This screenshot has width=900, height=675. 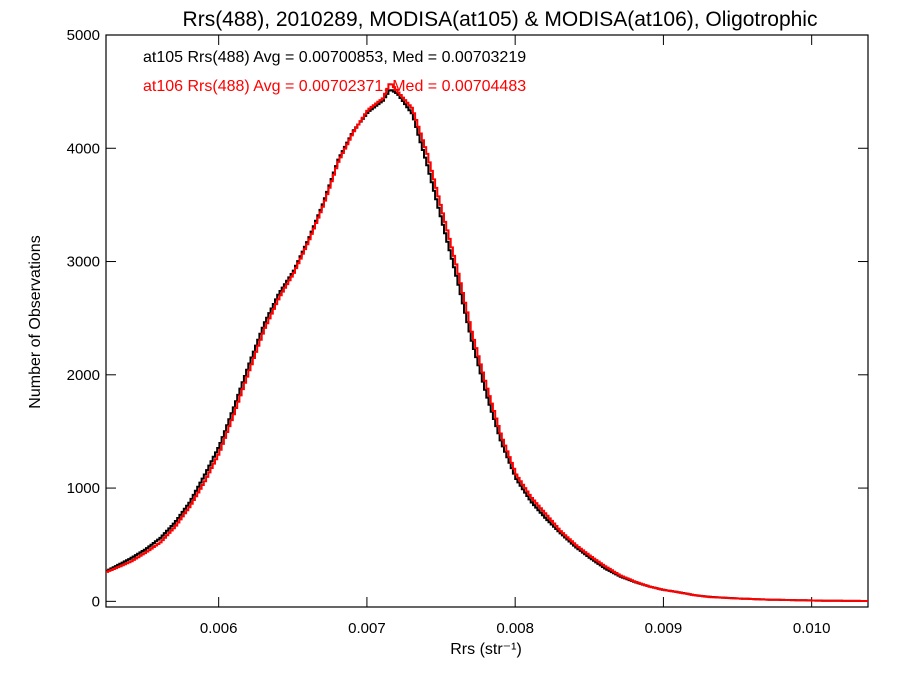 What do you see at coordinates (83, 35) in the screenshot?
I see `y-tick-label: 5000` at bounding box center [83, 35].